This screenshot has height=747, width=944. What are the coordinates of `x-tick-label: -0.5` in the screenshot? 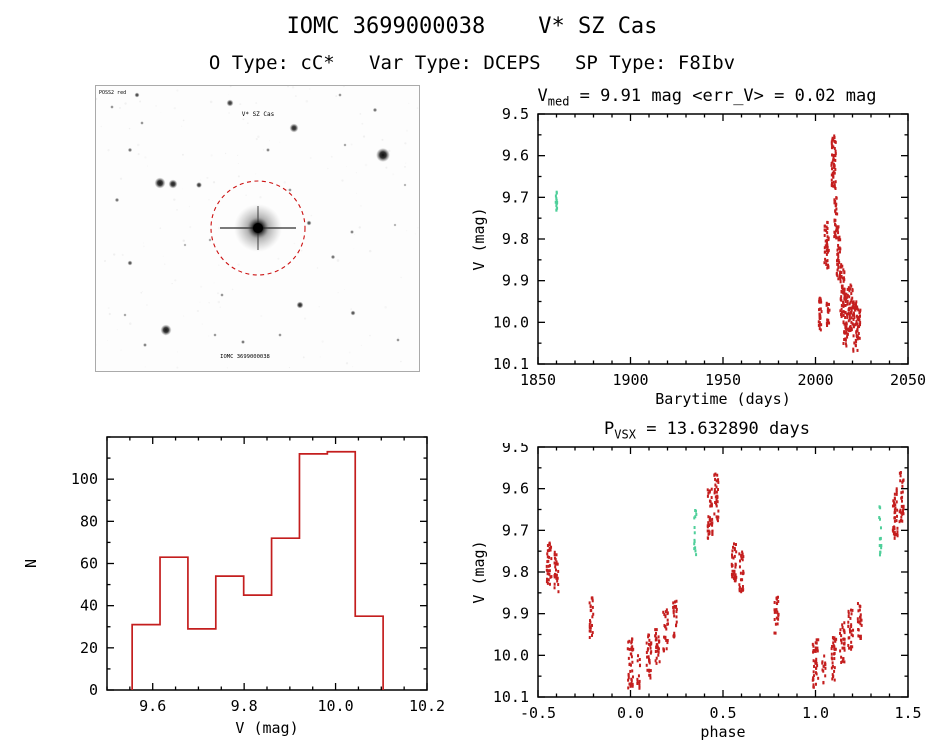 It's located at (538, 713).